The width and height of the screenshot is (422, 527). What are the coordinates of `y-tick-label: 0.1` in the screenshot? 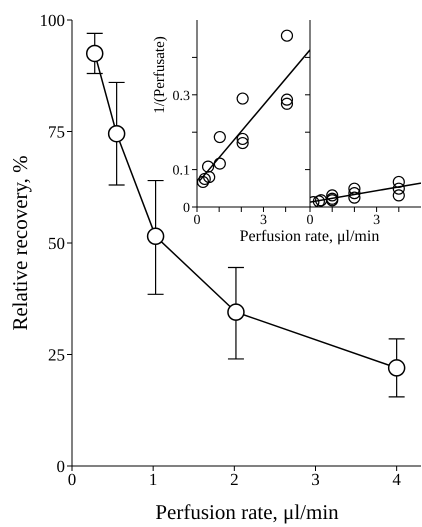 It's located at (181, 171).